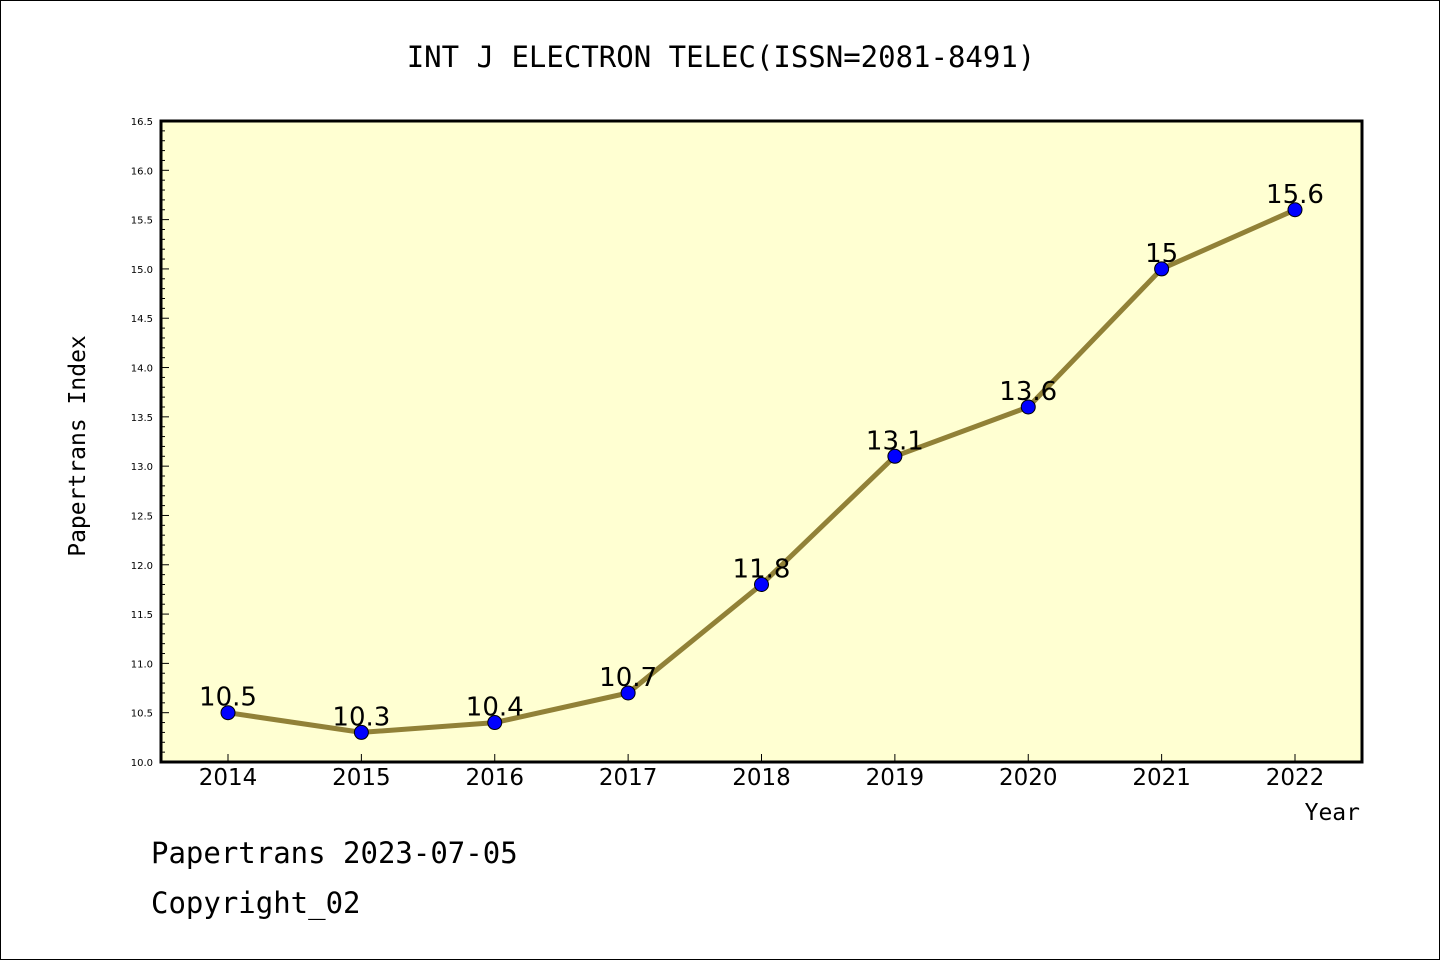 The width and height of the screenshot is (1440, 960). What do you see at coordinates (1161, 778) in the screenshot?
I see `x-tick-label: 2021` at bounding box center [1161, 778].